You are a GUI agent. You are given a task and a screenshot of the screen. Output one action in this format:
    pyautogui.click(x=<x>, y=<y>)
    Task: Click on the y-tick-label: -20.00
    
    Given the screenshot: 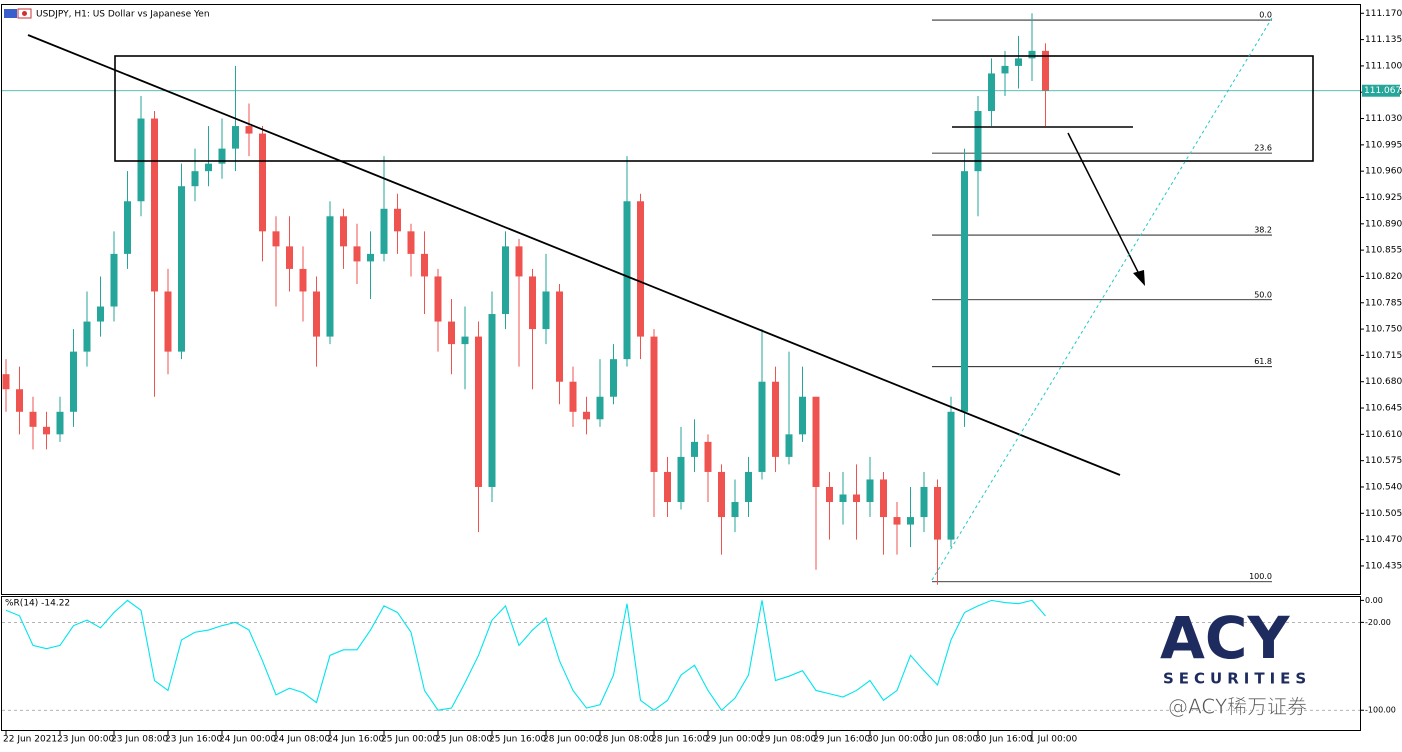 What is the action you would take?
    pyautogui.click(x=1378, y=622)
    